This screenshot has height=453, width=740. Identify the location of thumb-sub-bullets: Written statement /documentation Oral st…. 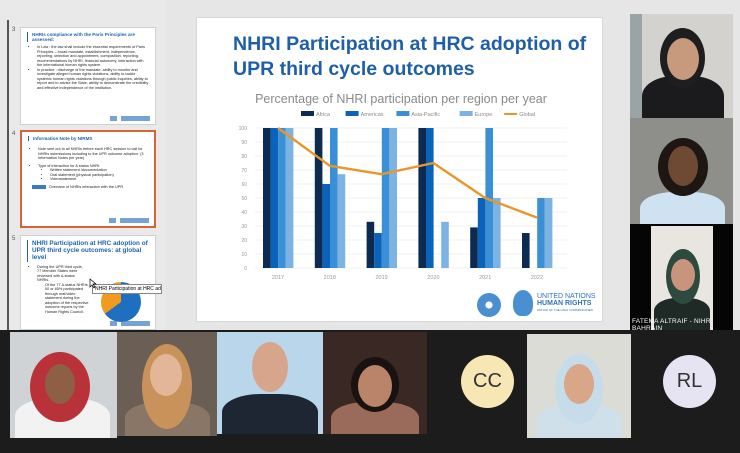
(96, 175).